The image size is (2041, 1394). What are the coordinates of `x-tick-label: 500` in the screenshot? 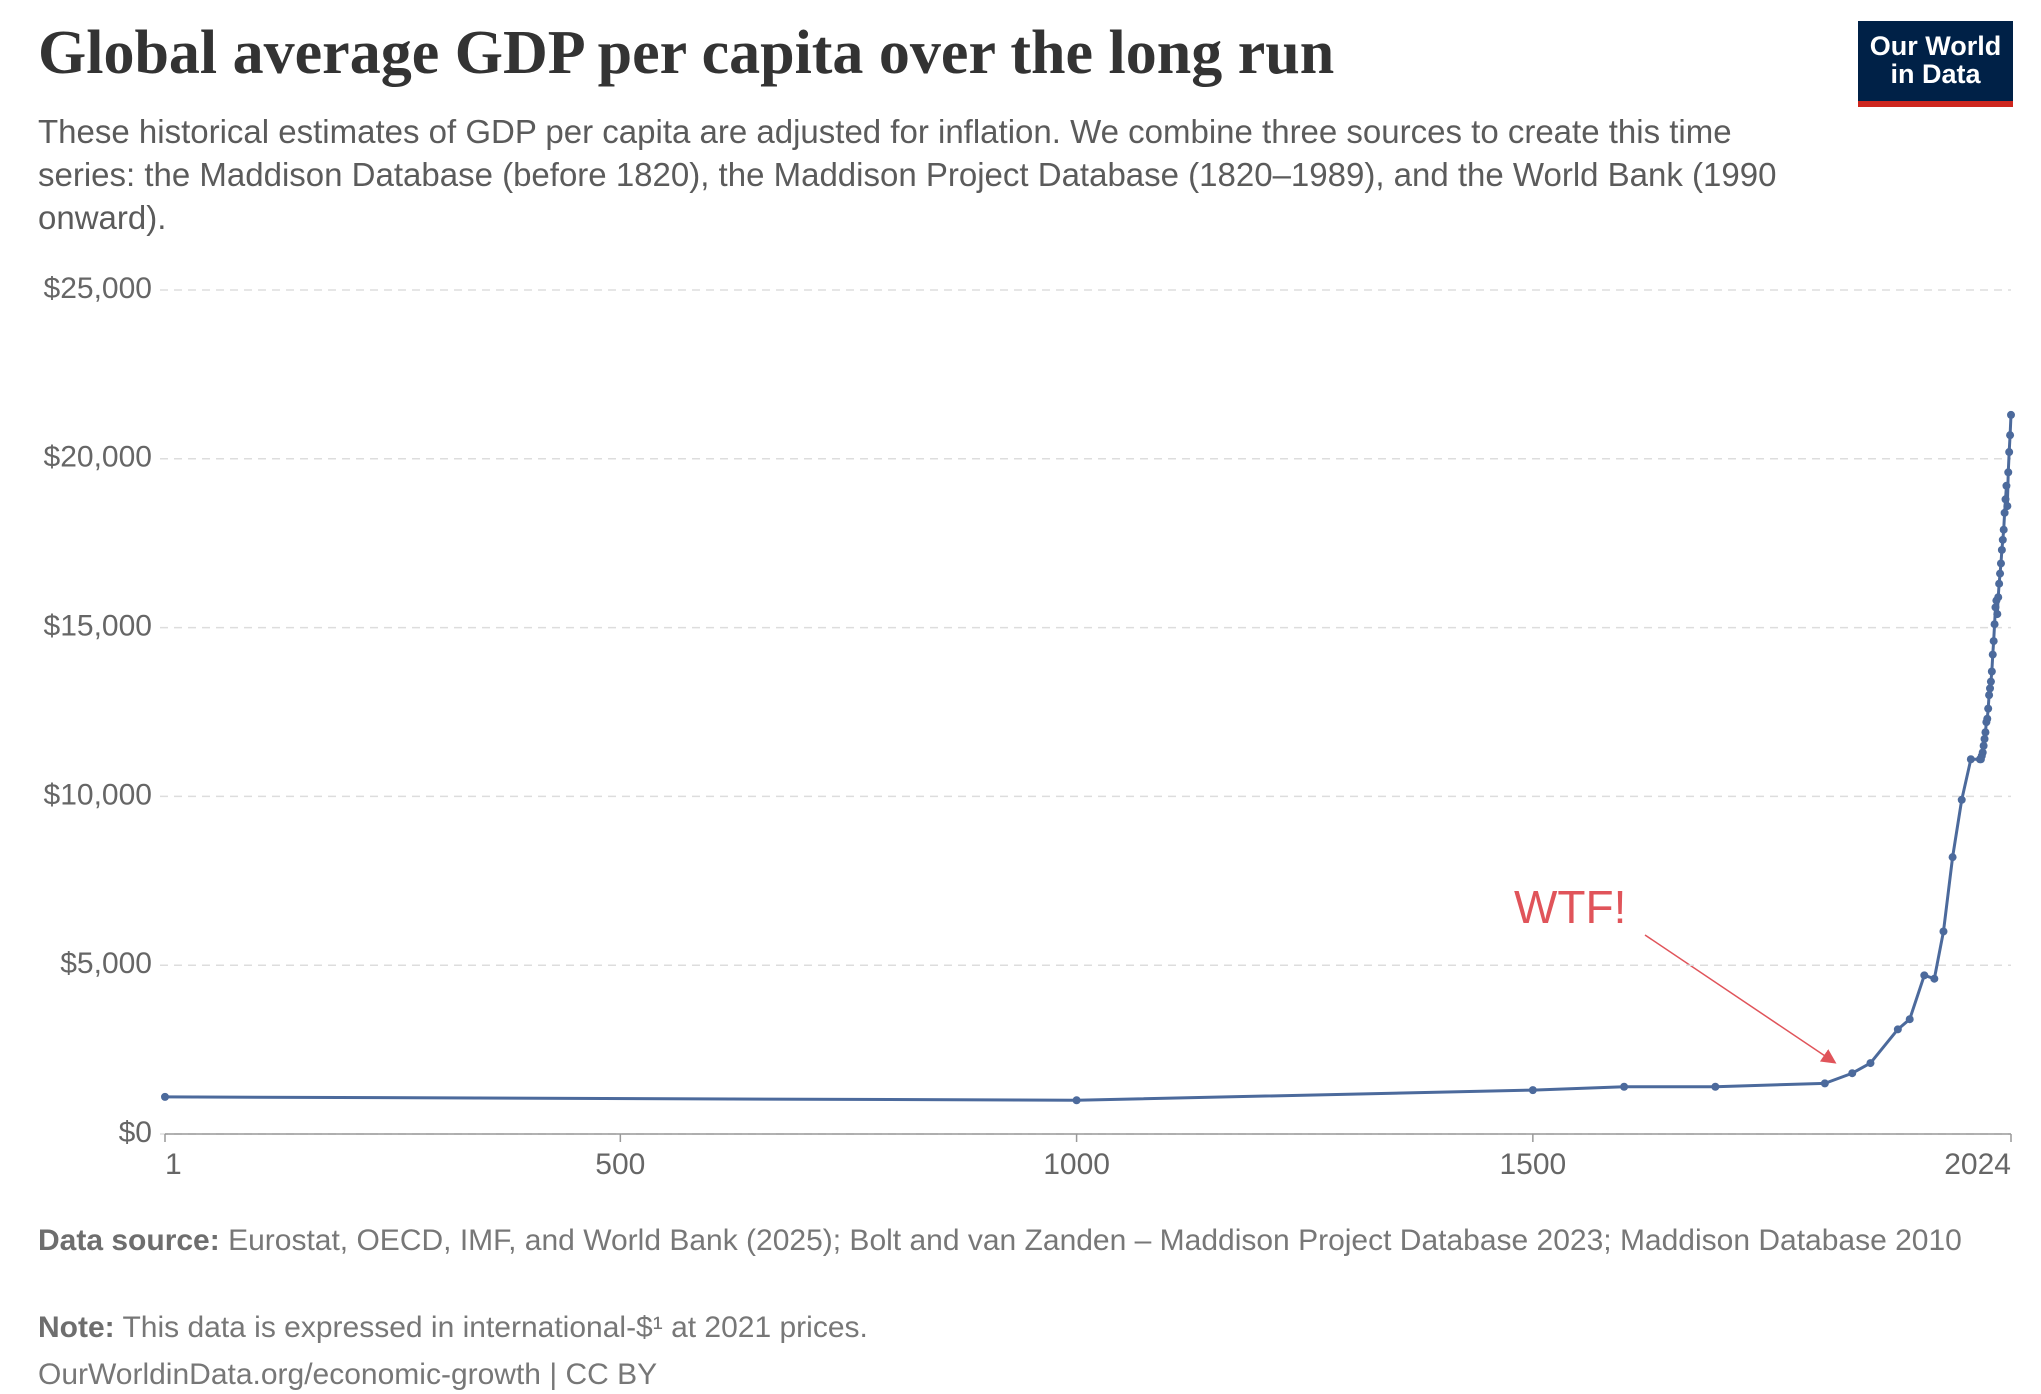 It's located at (620, 1164).